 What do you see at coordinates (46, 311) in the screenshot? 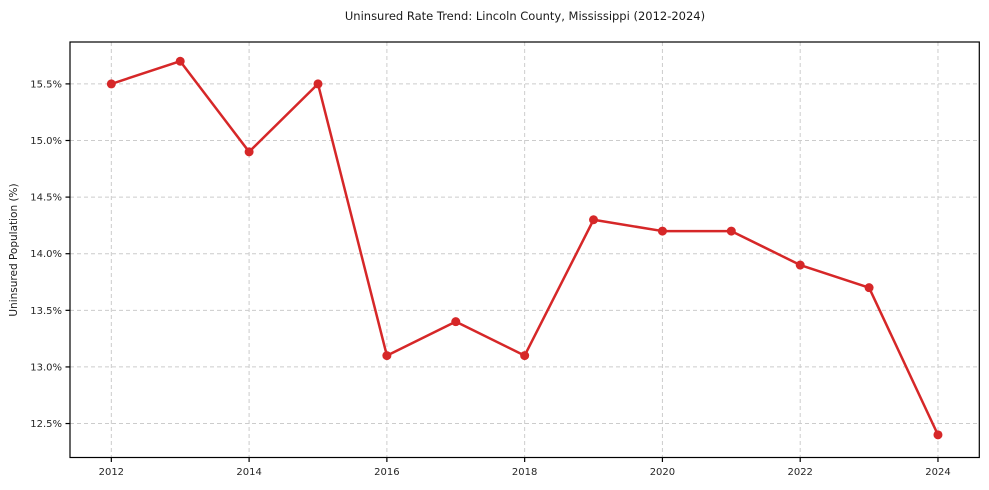
I see `y-tick-label: 13.5%` at bounding box center [46, 311].